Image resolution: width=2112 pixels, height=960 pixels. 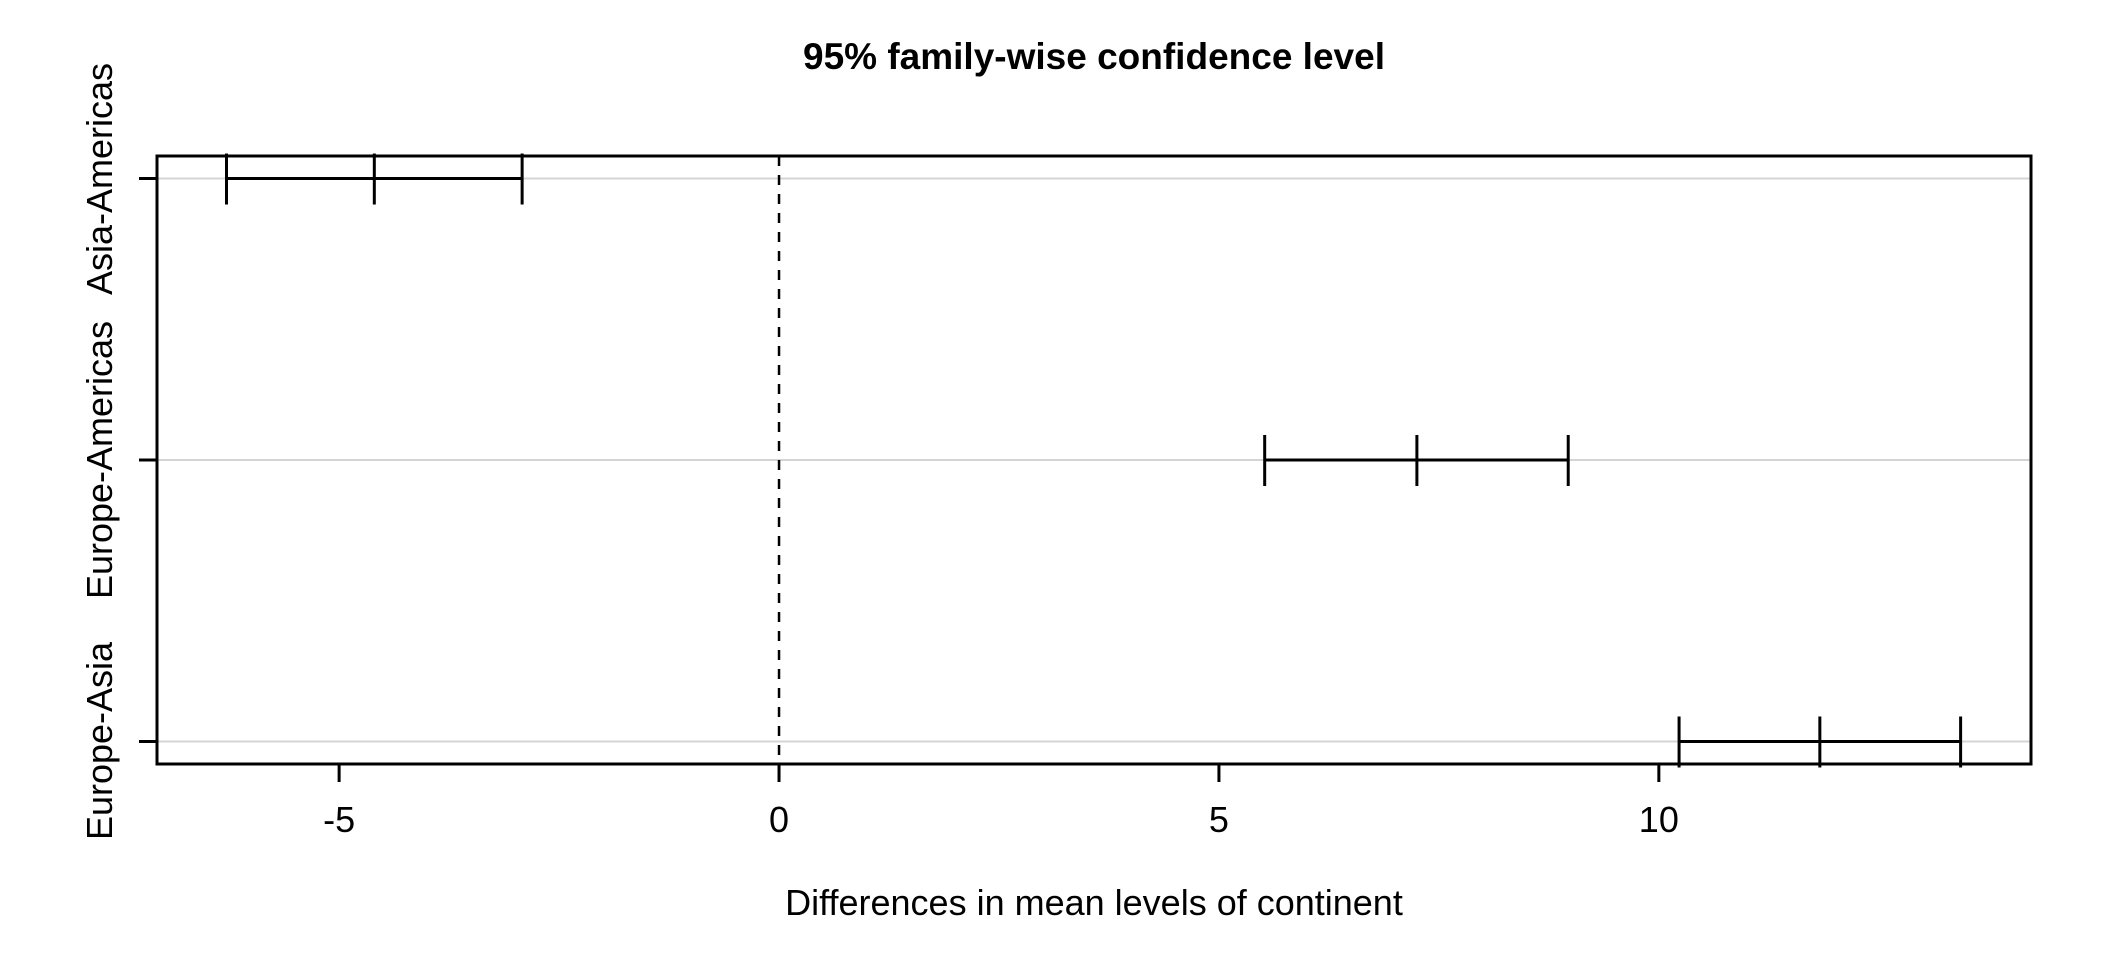 What do you see at coordinates (99, 460) in the screenshot?
I see `y-axis-label-europe-americas: Europe-Americas` at bounding box center [99, 460].